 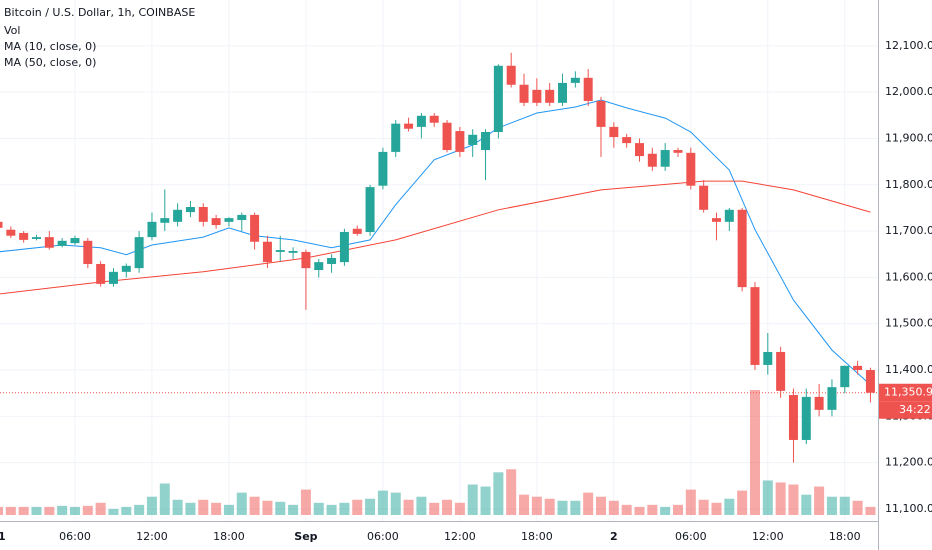 I want to click on legend-entry: MA (50, close, 0), so click(x=50, y=62).